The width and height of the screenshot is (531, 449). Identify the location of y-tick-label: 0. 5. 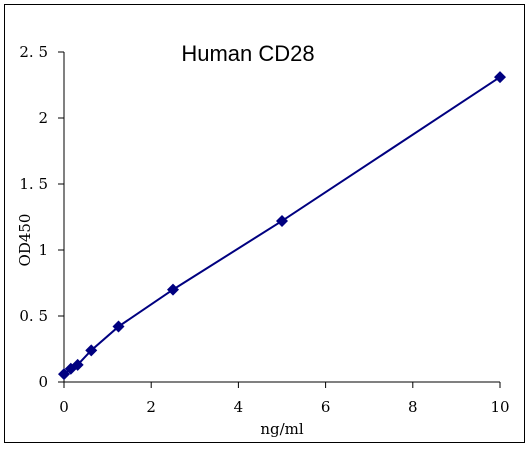
(33, 316).